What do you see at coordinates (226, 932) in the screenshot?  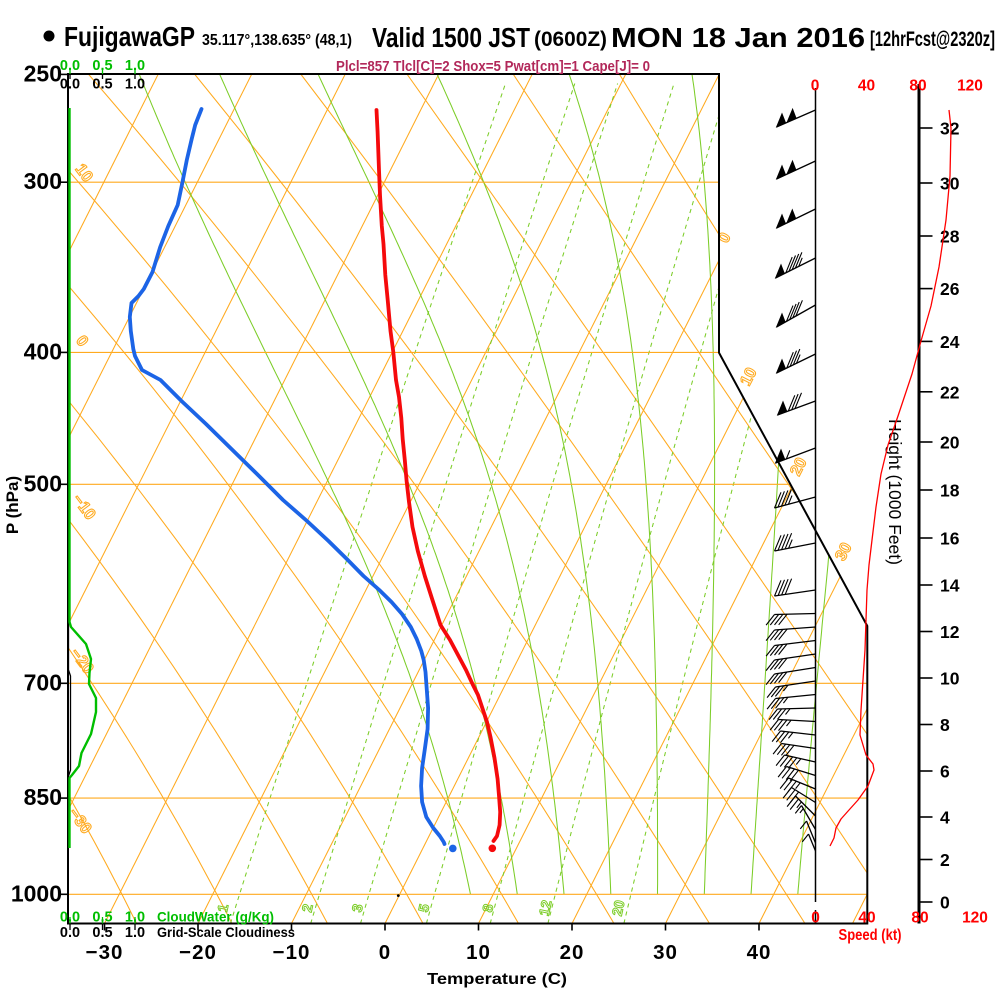 I see `svg-text: Grid-Scale Cloudiness` at bounding box center [226, 932].